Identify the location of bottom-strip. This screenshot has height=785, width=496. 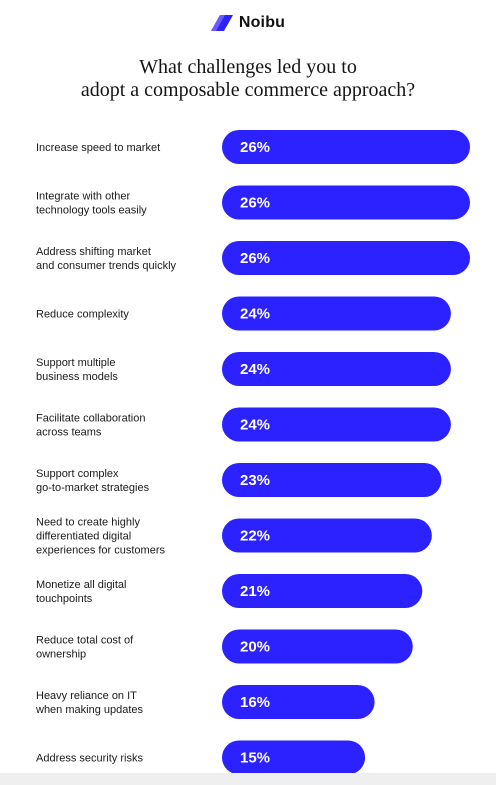
(248, 779).